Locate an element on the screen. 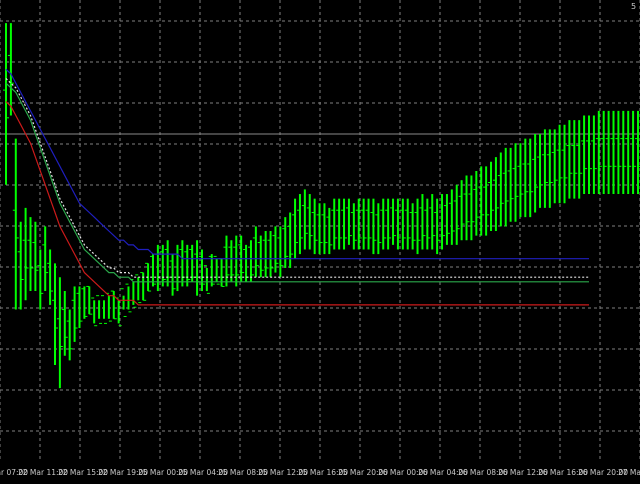  x-tick-label: 22 Mar 15:00 is located at coordinates (83, 472).